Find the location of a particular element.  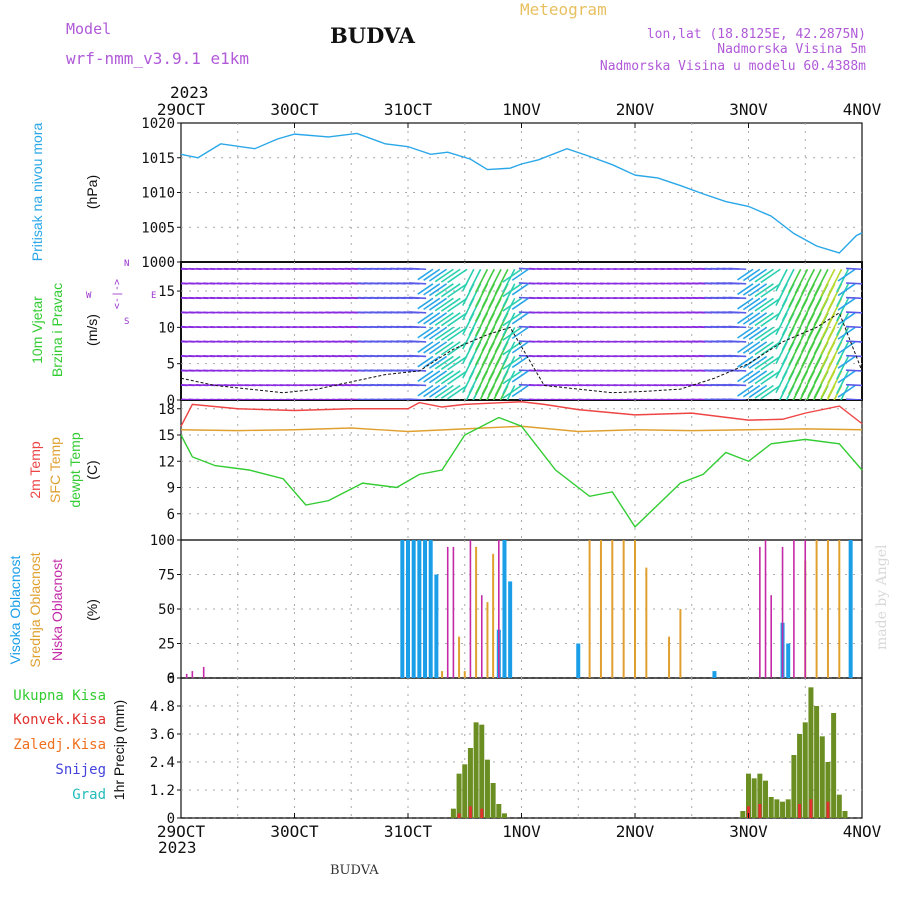

model-elevation-label: Nadmorska Visina u modelu 60.4388m is located at coordinates (733, 66).